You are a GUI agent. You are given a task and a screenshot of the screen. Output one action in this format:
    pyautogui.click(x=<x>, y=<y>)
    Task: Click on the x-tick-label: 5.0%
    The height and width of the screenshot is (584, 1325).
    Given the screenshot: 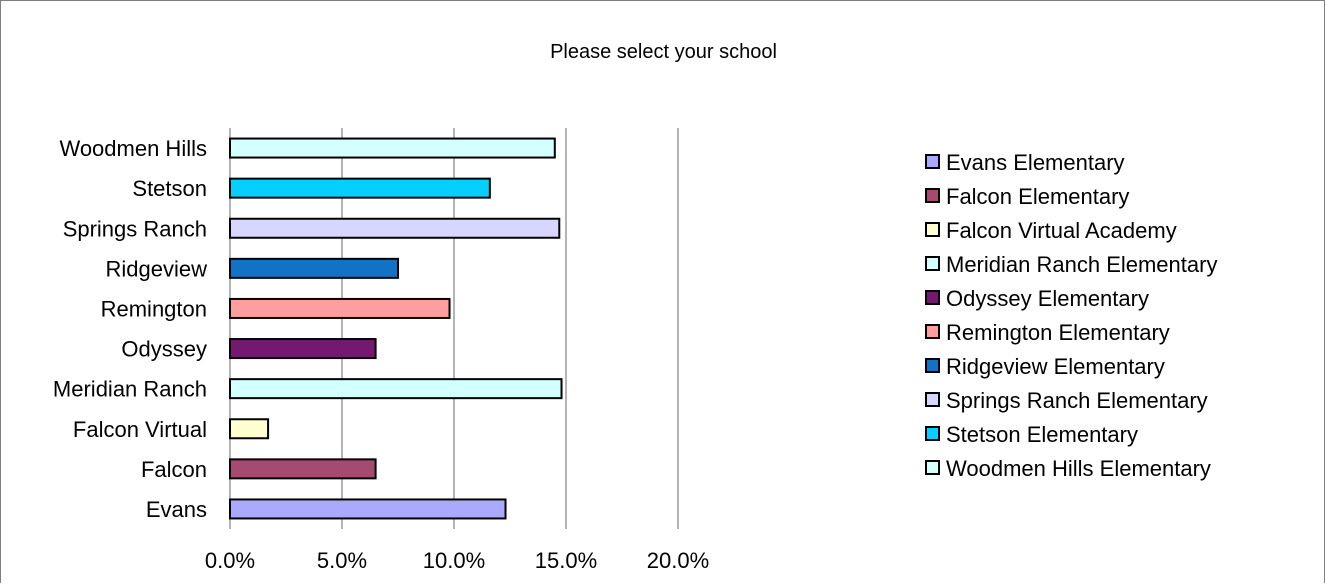 What is the action you would take?
    pyautogui.click(x=342, y=560)
    